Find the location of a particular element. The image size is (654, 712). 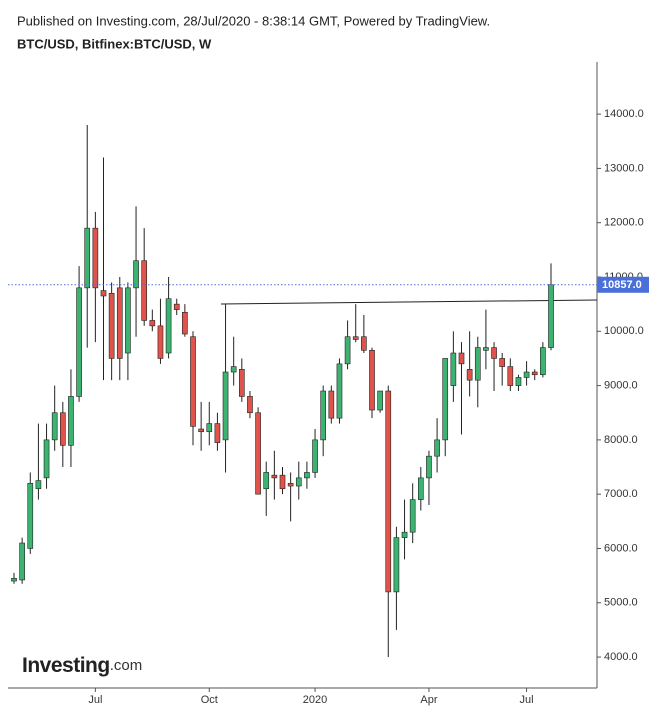

y-tick-label: 14000.0 is located at coordinates (624, 114).